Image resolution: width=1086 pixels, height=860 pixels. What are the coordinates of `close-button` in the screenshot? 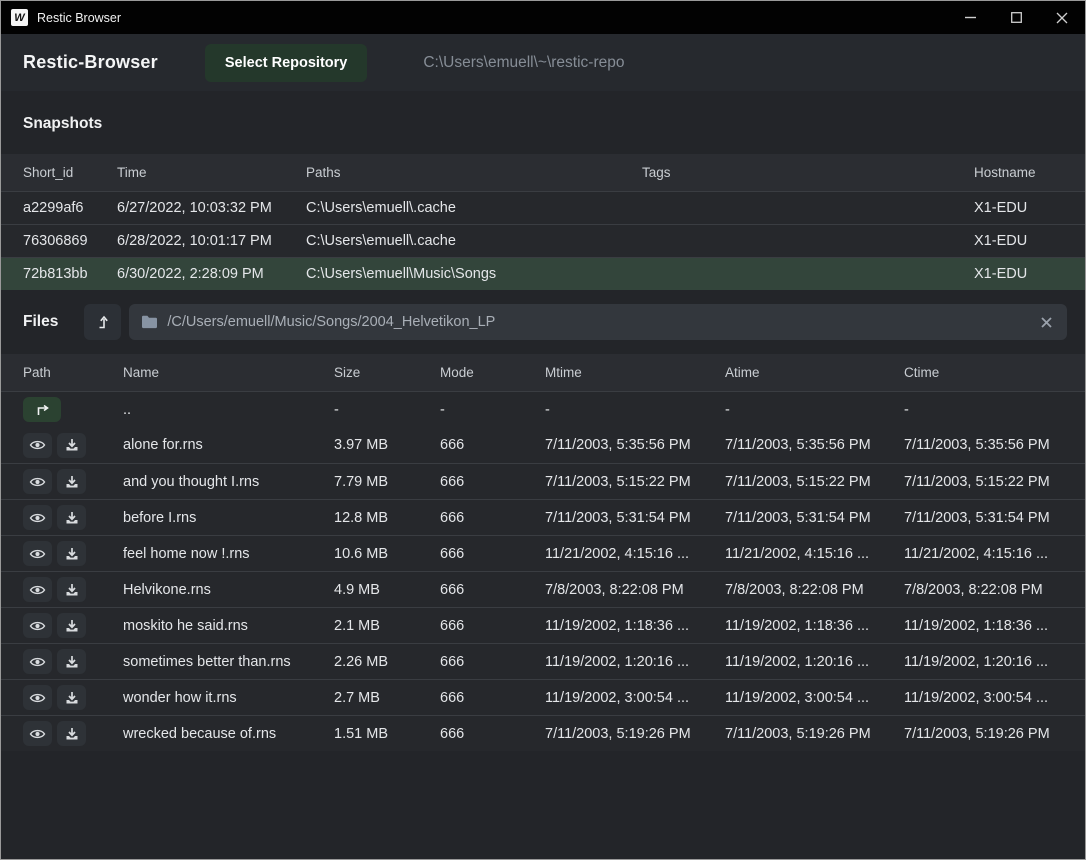 It's located at (1062, 17).